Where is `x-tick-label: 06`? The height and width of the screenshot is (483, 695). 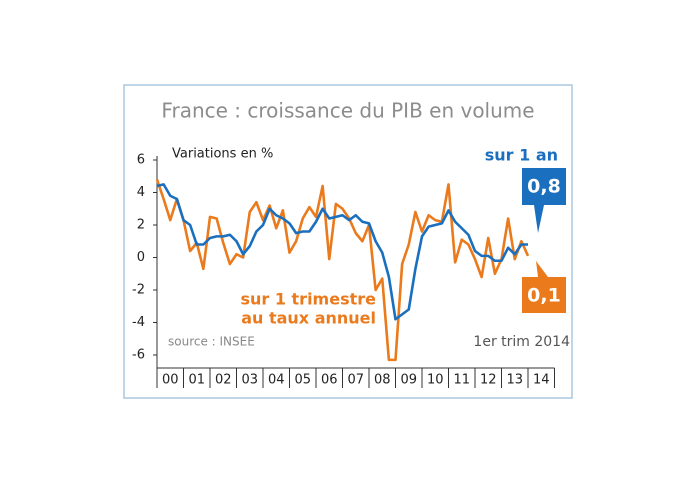
x-tick-label: 06 is located at coordinates (329, 380).